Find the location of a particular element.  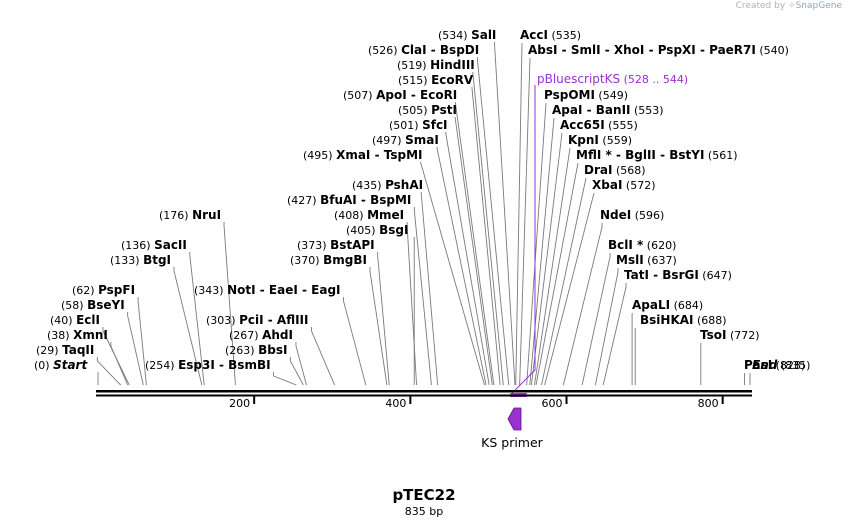

site-label-xbai: XbaI (572) is located at coordinates (623, 185).